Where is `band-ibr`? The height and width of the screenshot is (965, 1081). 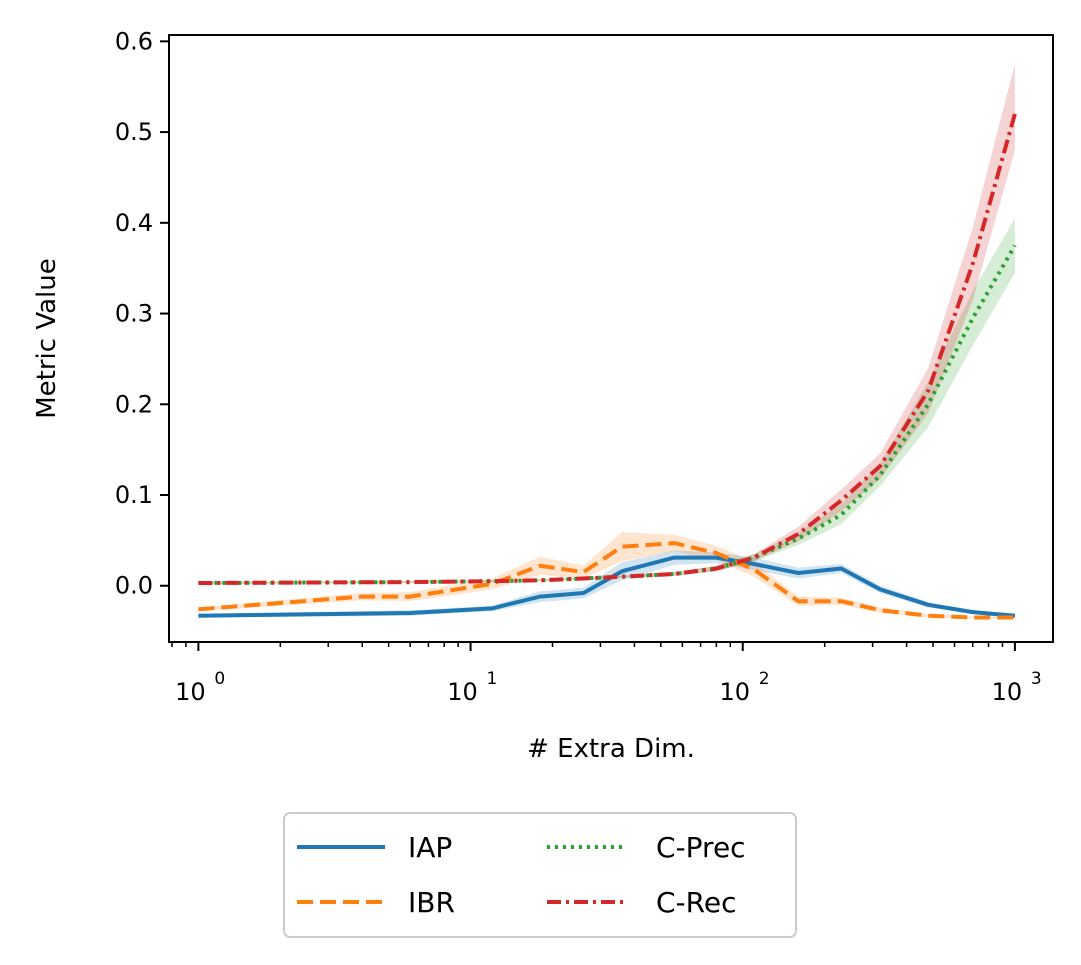
band-ibr is located at coordinates (606, 575).